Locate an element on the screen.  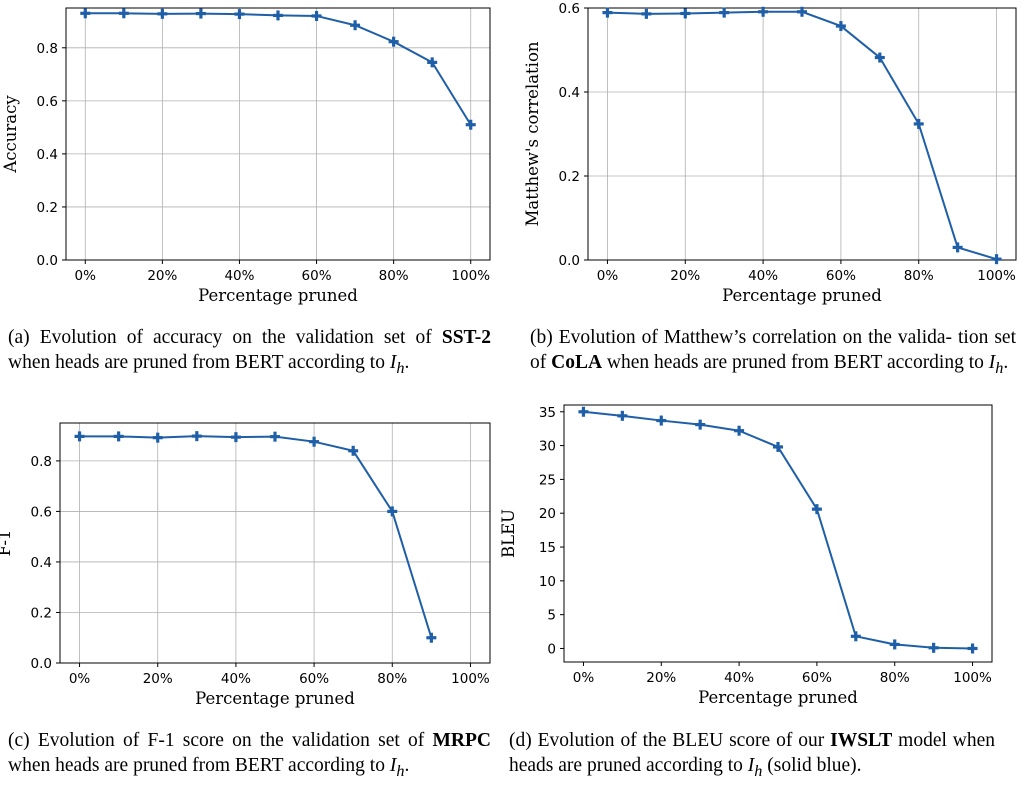
chart-d-ylabel: BLEU is located at coordinates (508, 533).